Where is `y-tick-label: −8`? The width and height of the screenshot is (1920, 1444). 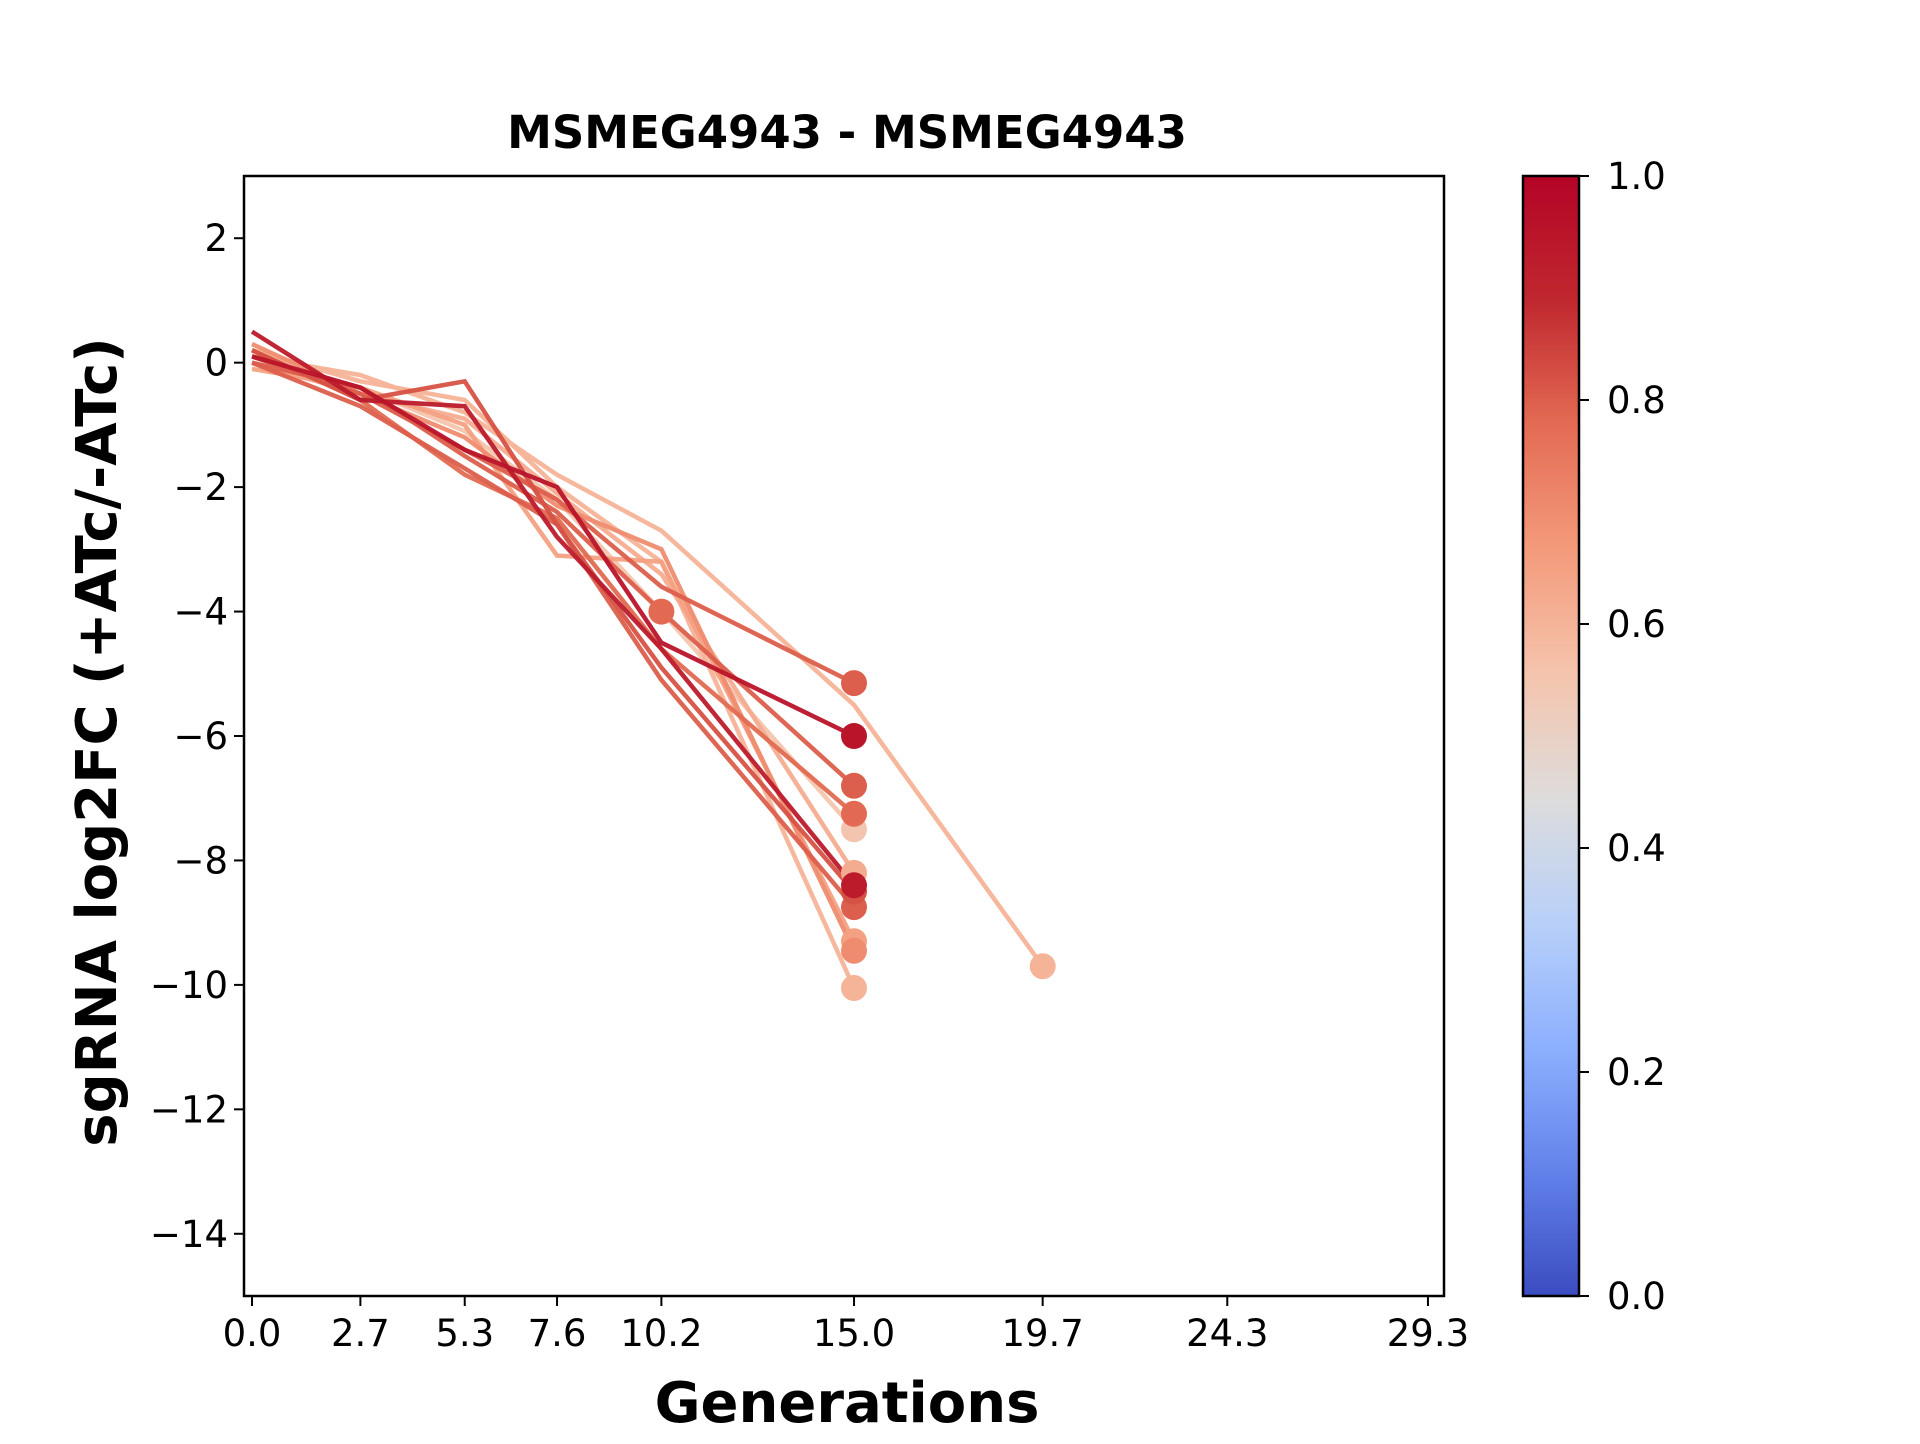
y-tick-label: −8 is located at coordinates (200, 860).